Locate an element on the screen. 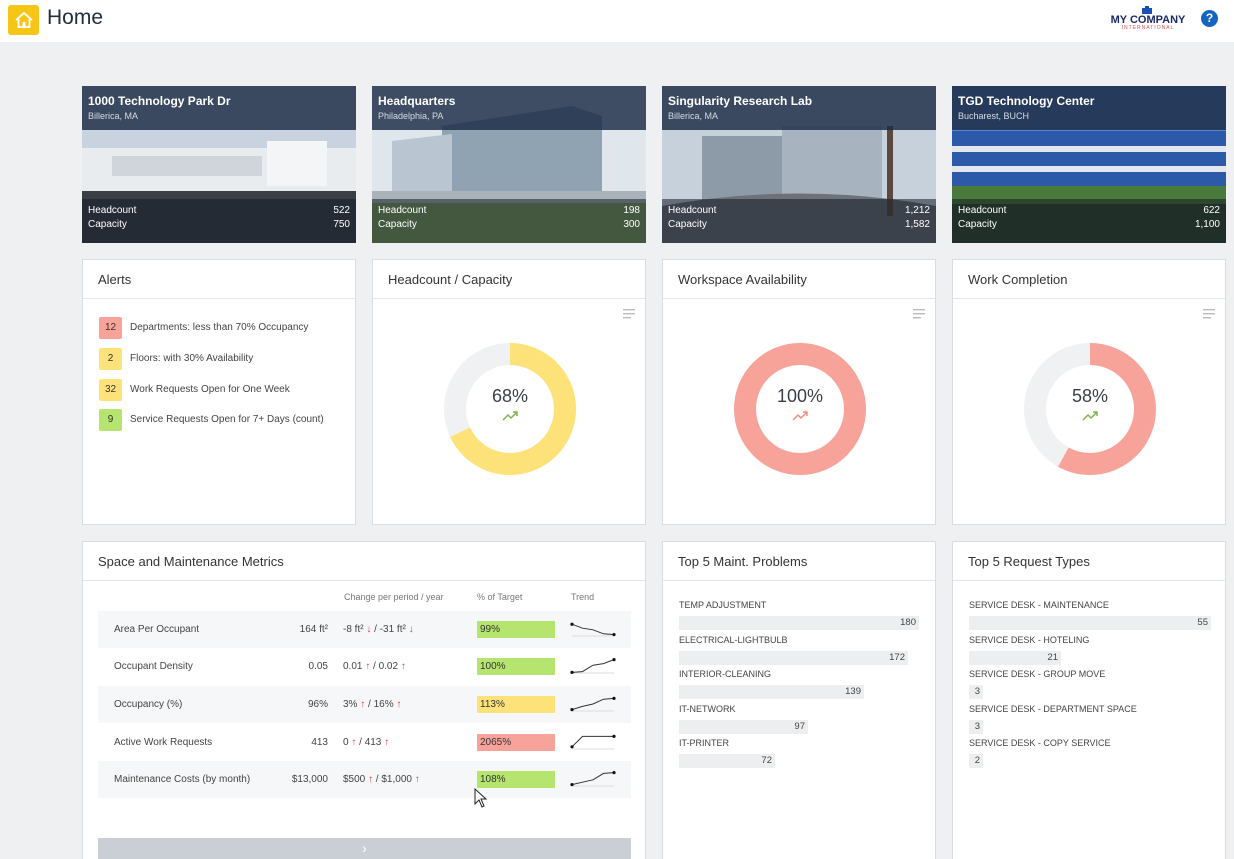 The width and height of the screenshot is (1234, 859). alert-text: Departments: less than 70% Occupancy is located at coordinates (219, 327).